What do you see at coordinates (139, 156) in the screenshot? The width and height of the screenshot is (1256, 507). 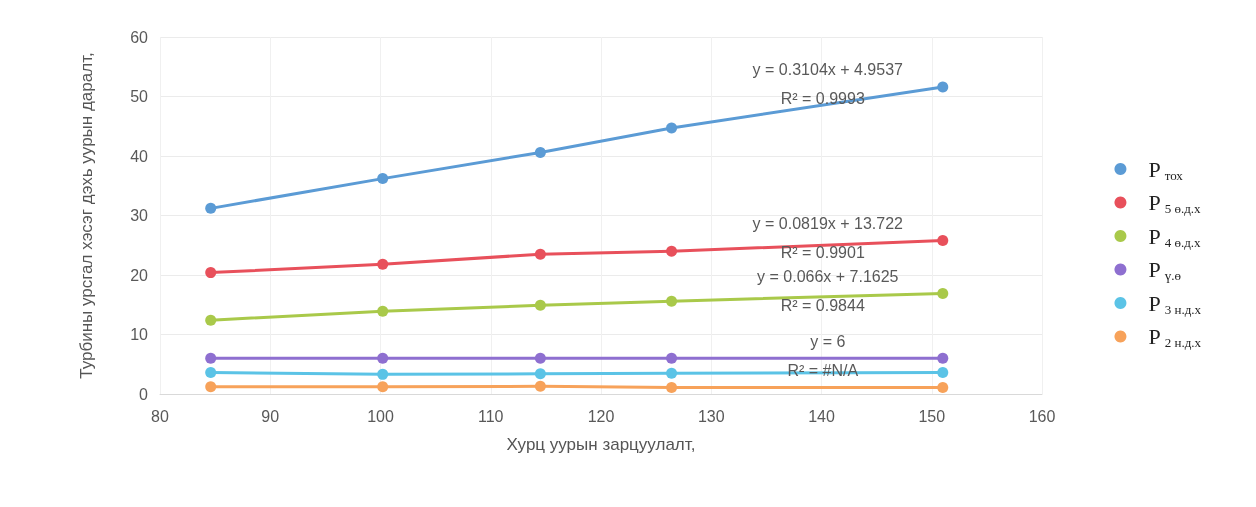 I see `y-tick-label: 40` at bounding box center [139, 156].